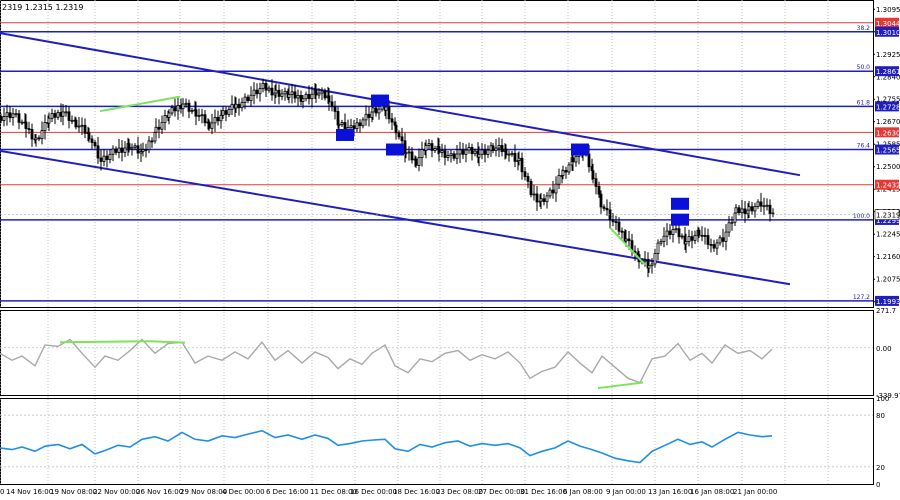 The image size is (900, 500). Describe the element at coordinates (543, 492) in the screenshot. I see `time-tick-label: 31 Dec 16:00` at that location.